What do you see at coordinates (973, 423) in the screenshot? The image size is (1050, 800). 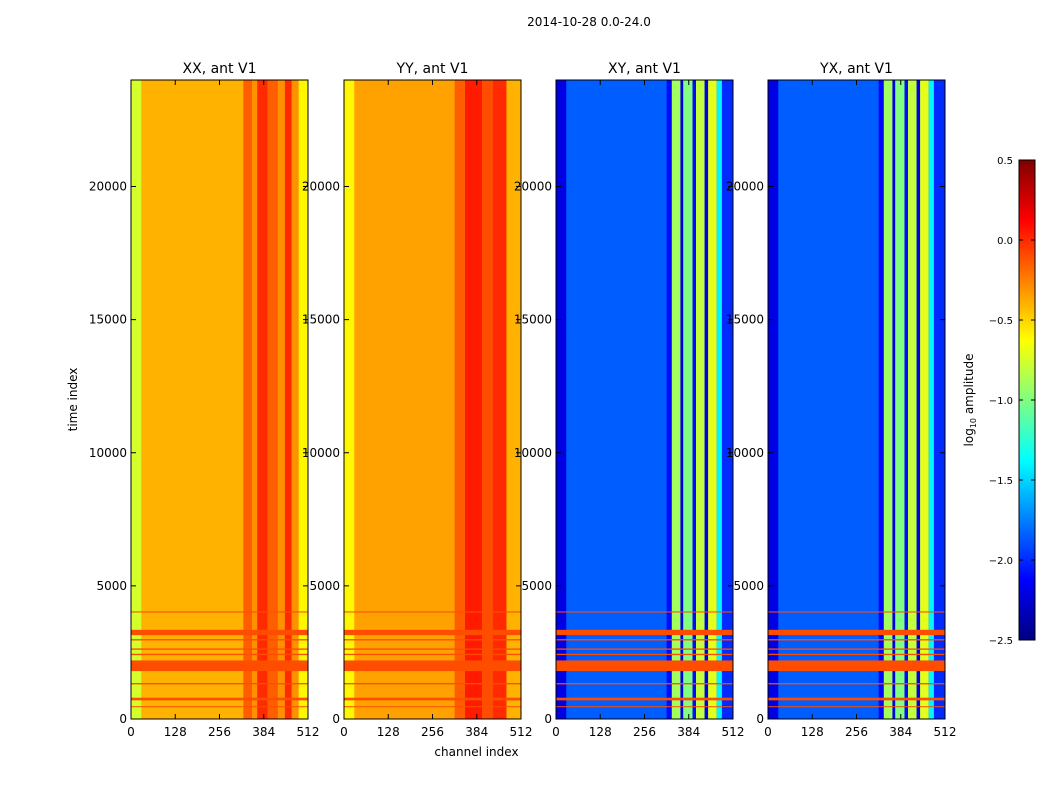 I see `colorbar-label-sub: 10` at bounding box center [973, 423].